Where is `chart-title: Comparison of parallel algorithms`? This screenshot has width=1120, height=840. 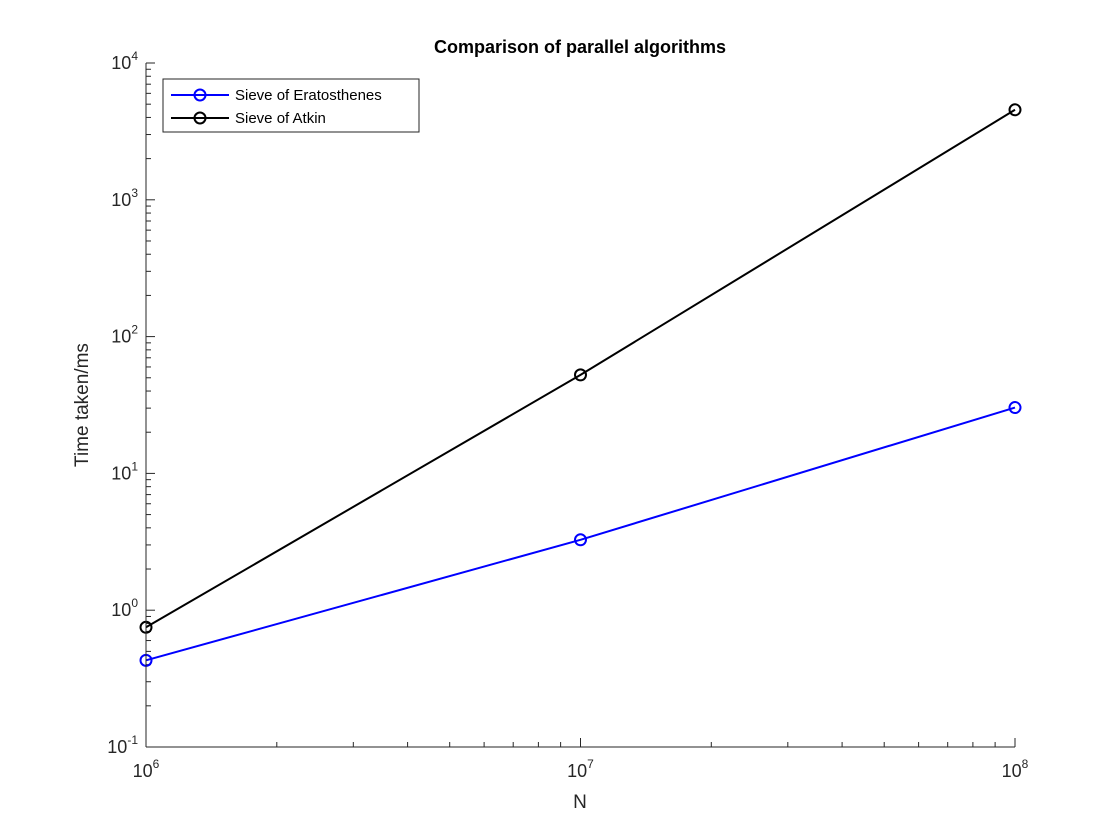 chart-title: Comparison of parallel algorithms is located at coordinates (580, 47).